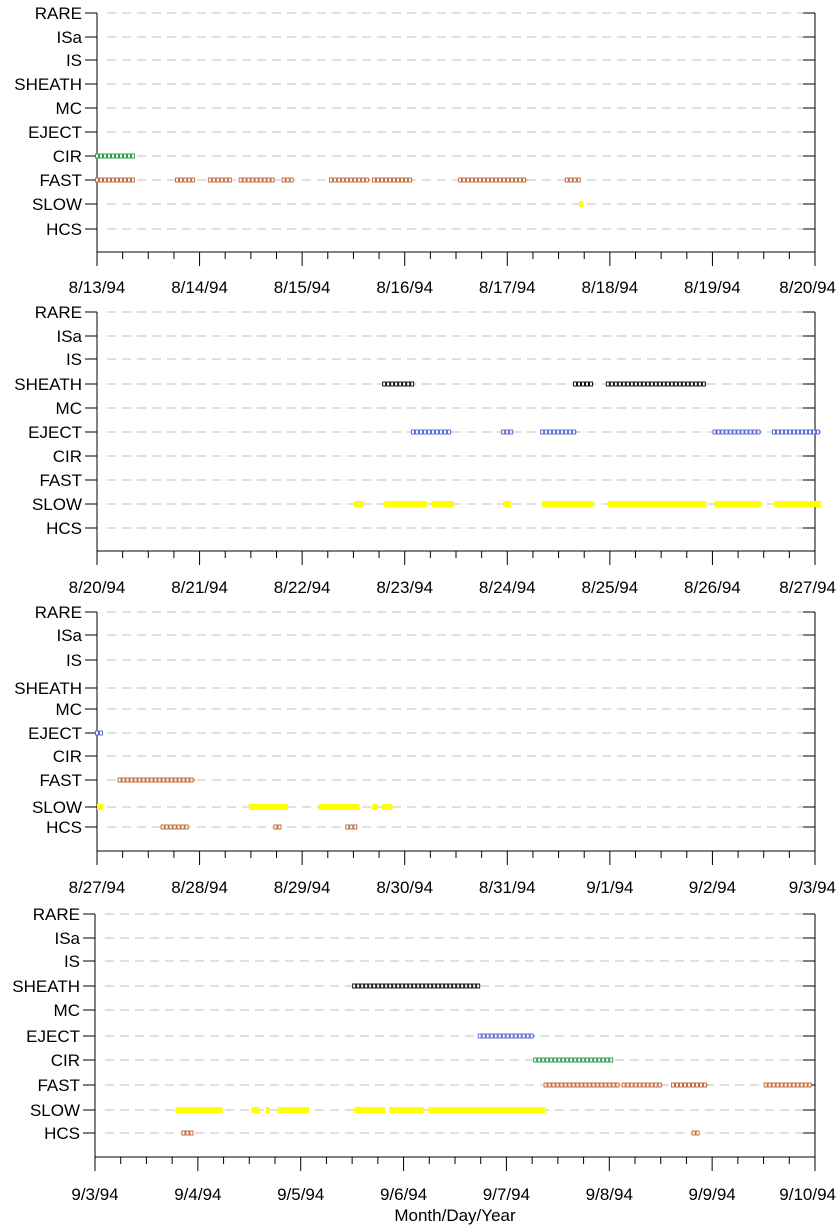  I want to click on x-tick-label: 8/24/94, so click(507, 587).